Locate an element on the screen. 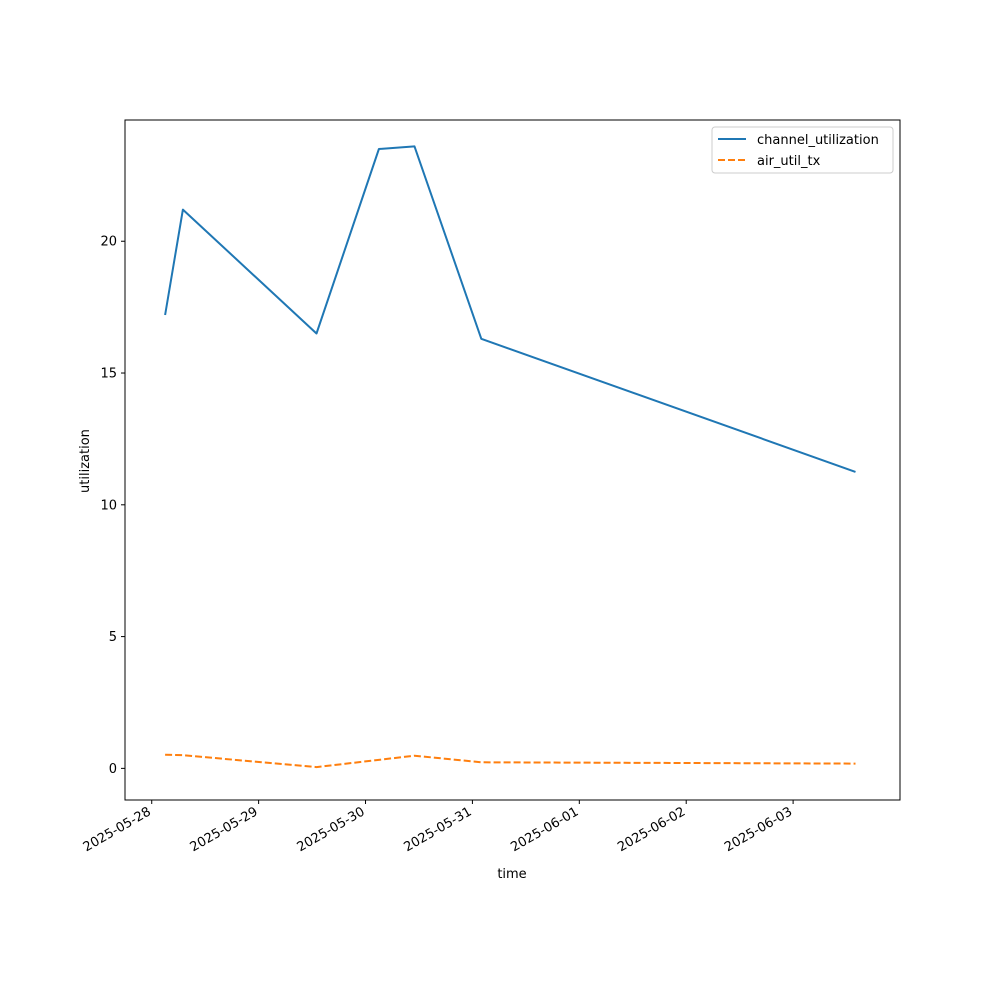 The height and width of the screenshot is (1000, 1000). y-tick-label: 0 is located at coordinates (113, 769).